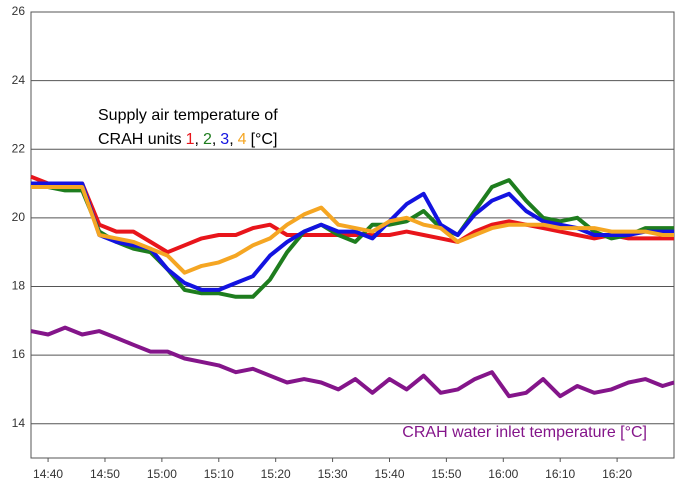 The width and height of the screenshot is (682, 489). What do you see at coordinates (389, 474) in the screenshot?
I see `x-tick-label: 15:40` at bounding box center [389, 474].